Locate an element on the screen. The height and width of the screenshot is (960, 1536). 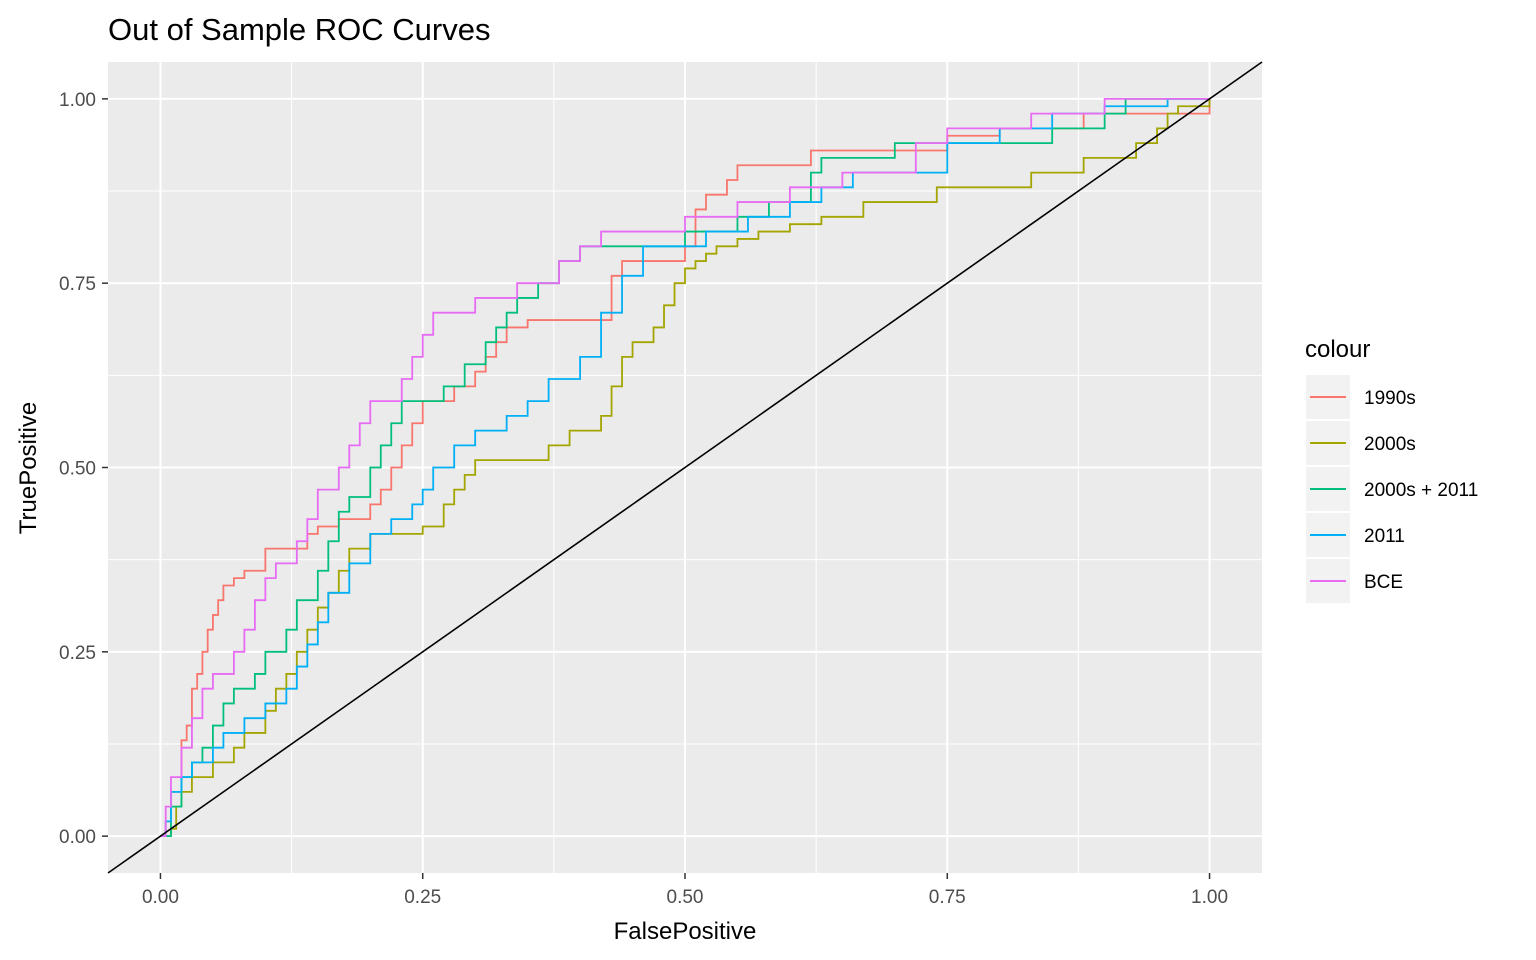
legend: colour 1990s 2000s 2000s + 2011 2011 BCE is located at coordinates (1391, 469).